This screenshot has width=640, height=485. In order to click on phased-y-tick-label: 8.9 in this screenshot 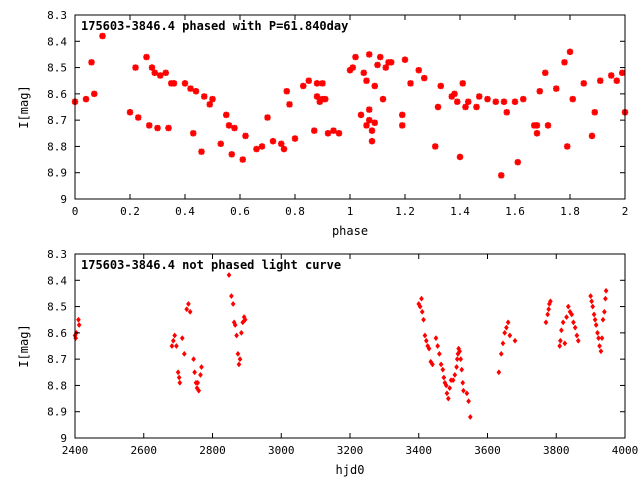, I will do `click(57, 173)`.